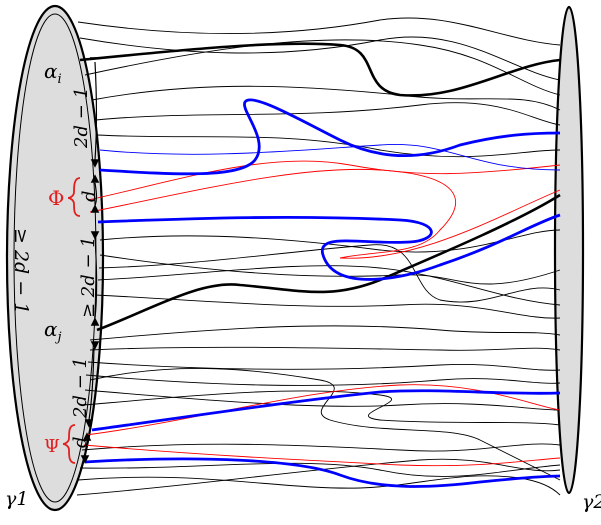 This screenshot has height=525, width=601. Describe the element at coordinates (569, 250) in the screenshot. I see `right-tube-boundary` at that location.